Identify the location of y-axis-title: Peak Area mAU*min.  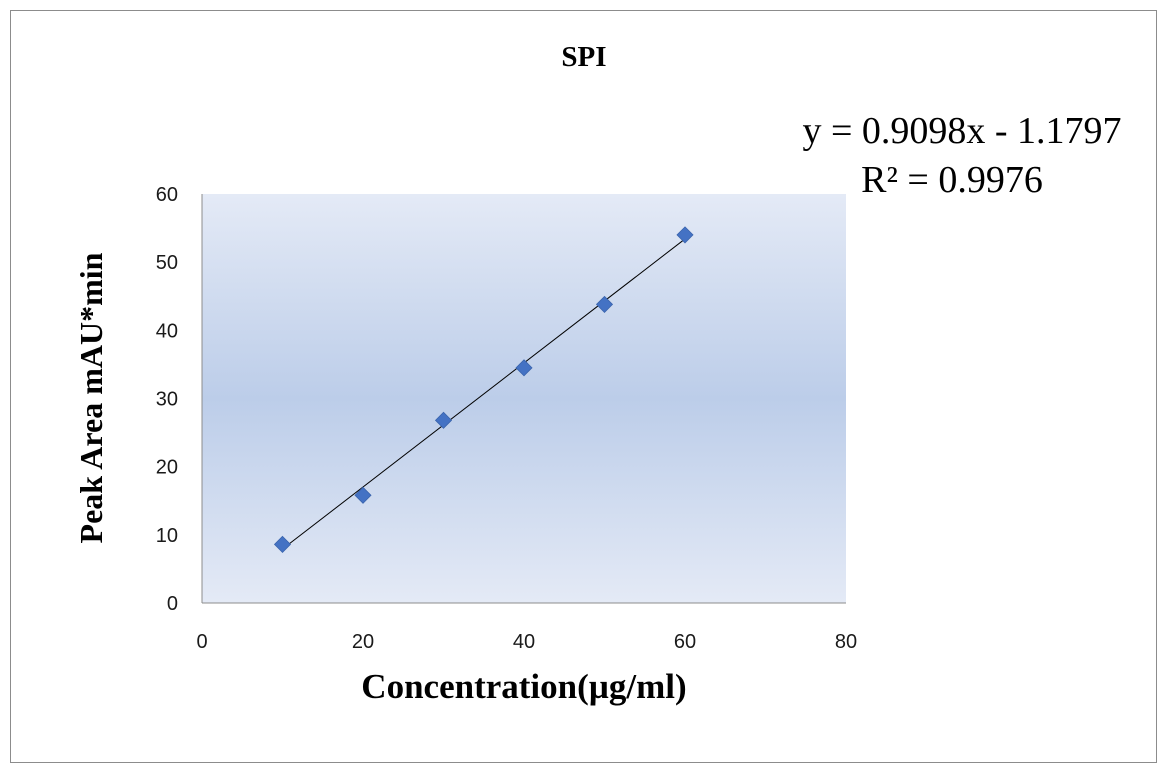
(91, 397).